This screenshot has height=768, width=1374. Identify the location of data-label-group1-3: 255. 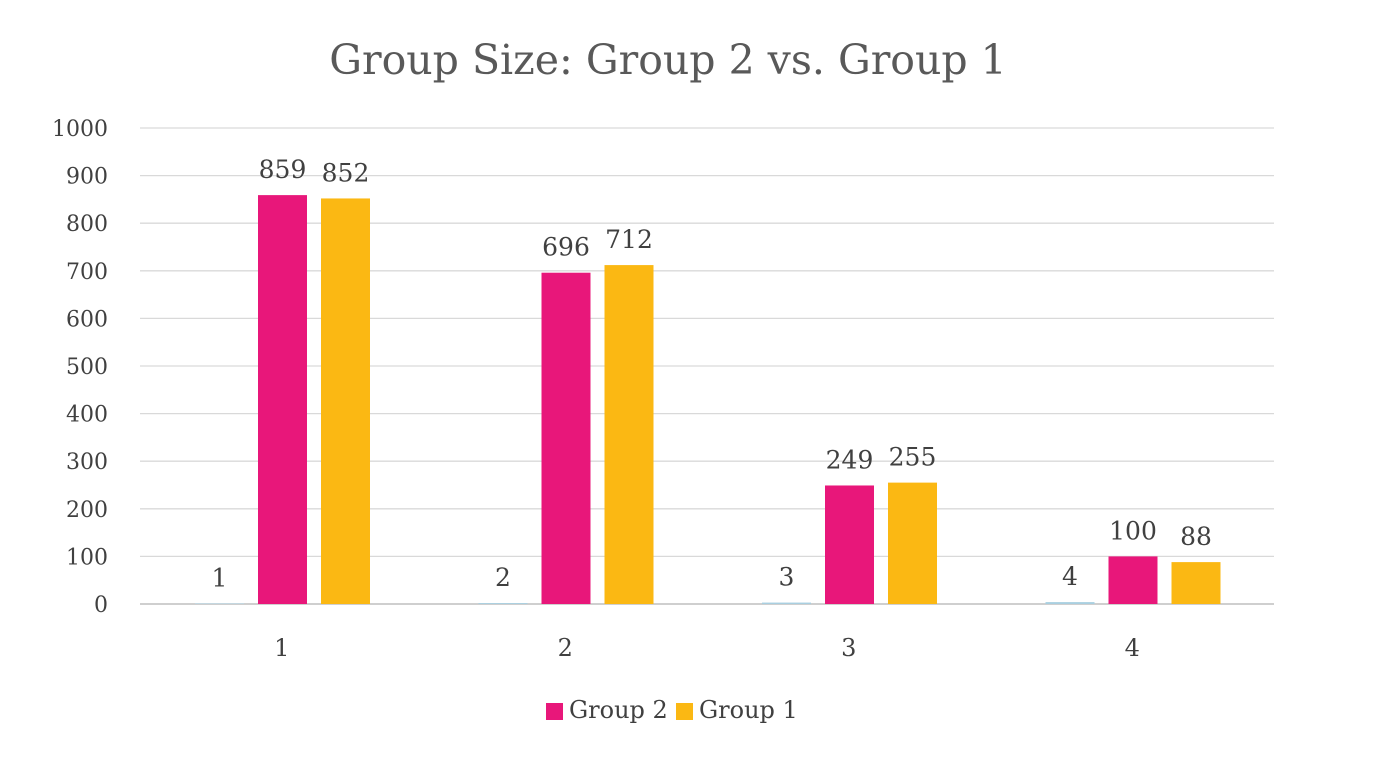
(913, 457).